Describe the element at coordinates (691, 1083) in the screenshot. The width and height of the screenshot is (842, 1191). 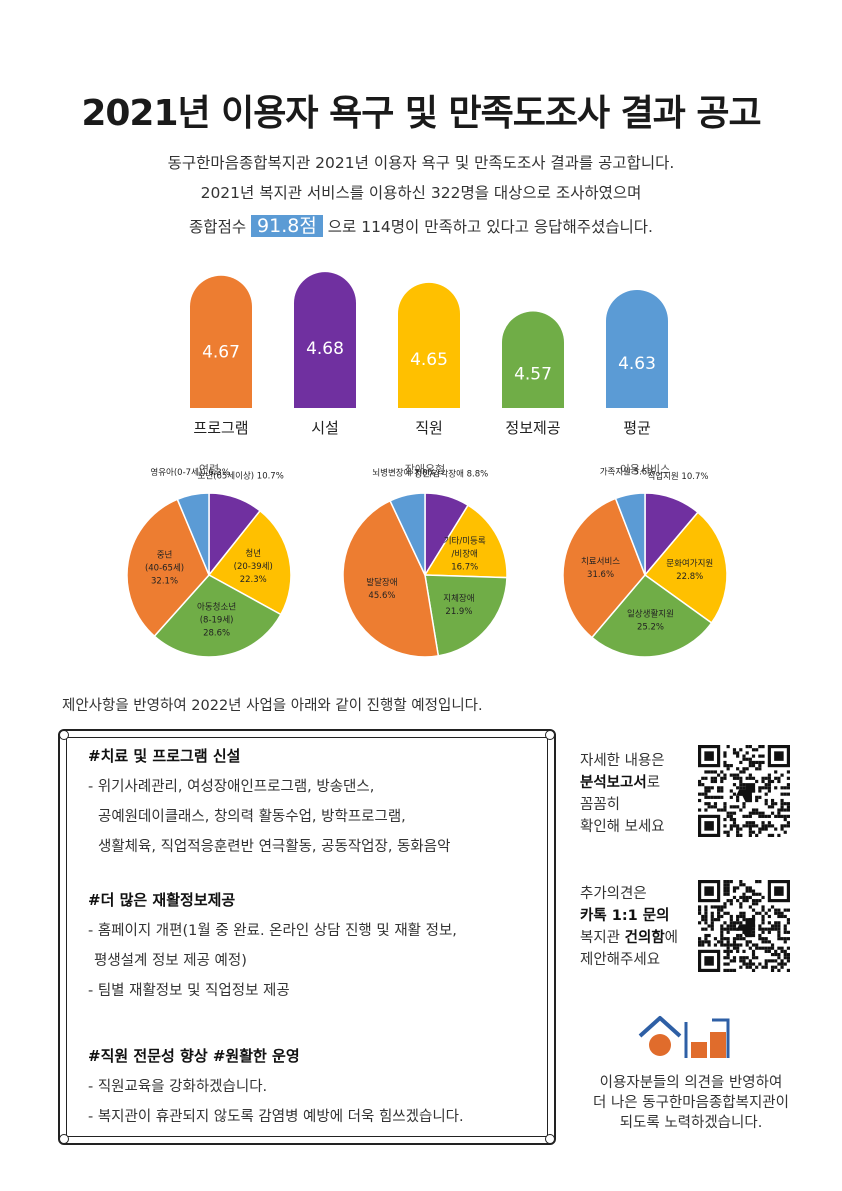
I see `closing-line: 이용자분들의 의견을 반영하여` at that location.